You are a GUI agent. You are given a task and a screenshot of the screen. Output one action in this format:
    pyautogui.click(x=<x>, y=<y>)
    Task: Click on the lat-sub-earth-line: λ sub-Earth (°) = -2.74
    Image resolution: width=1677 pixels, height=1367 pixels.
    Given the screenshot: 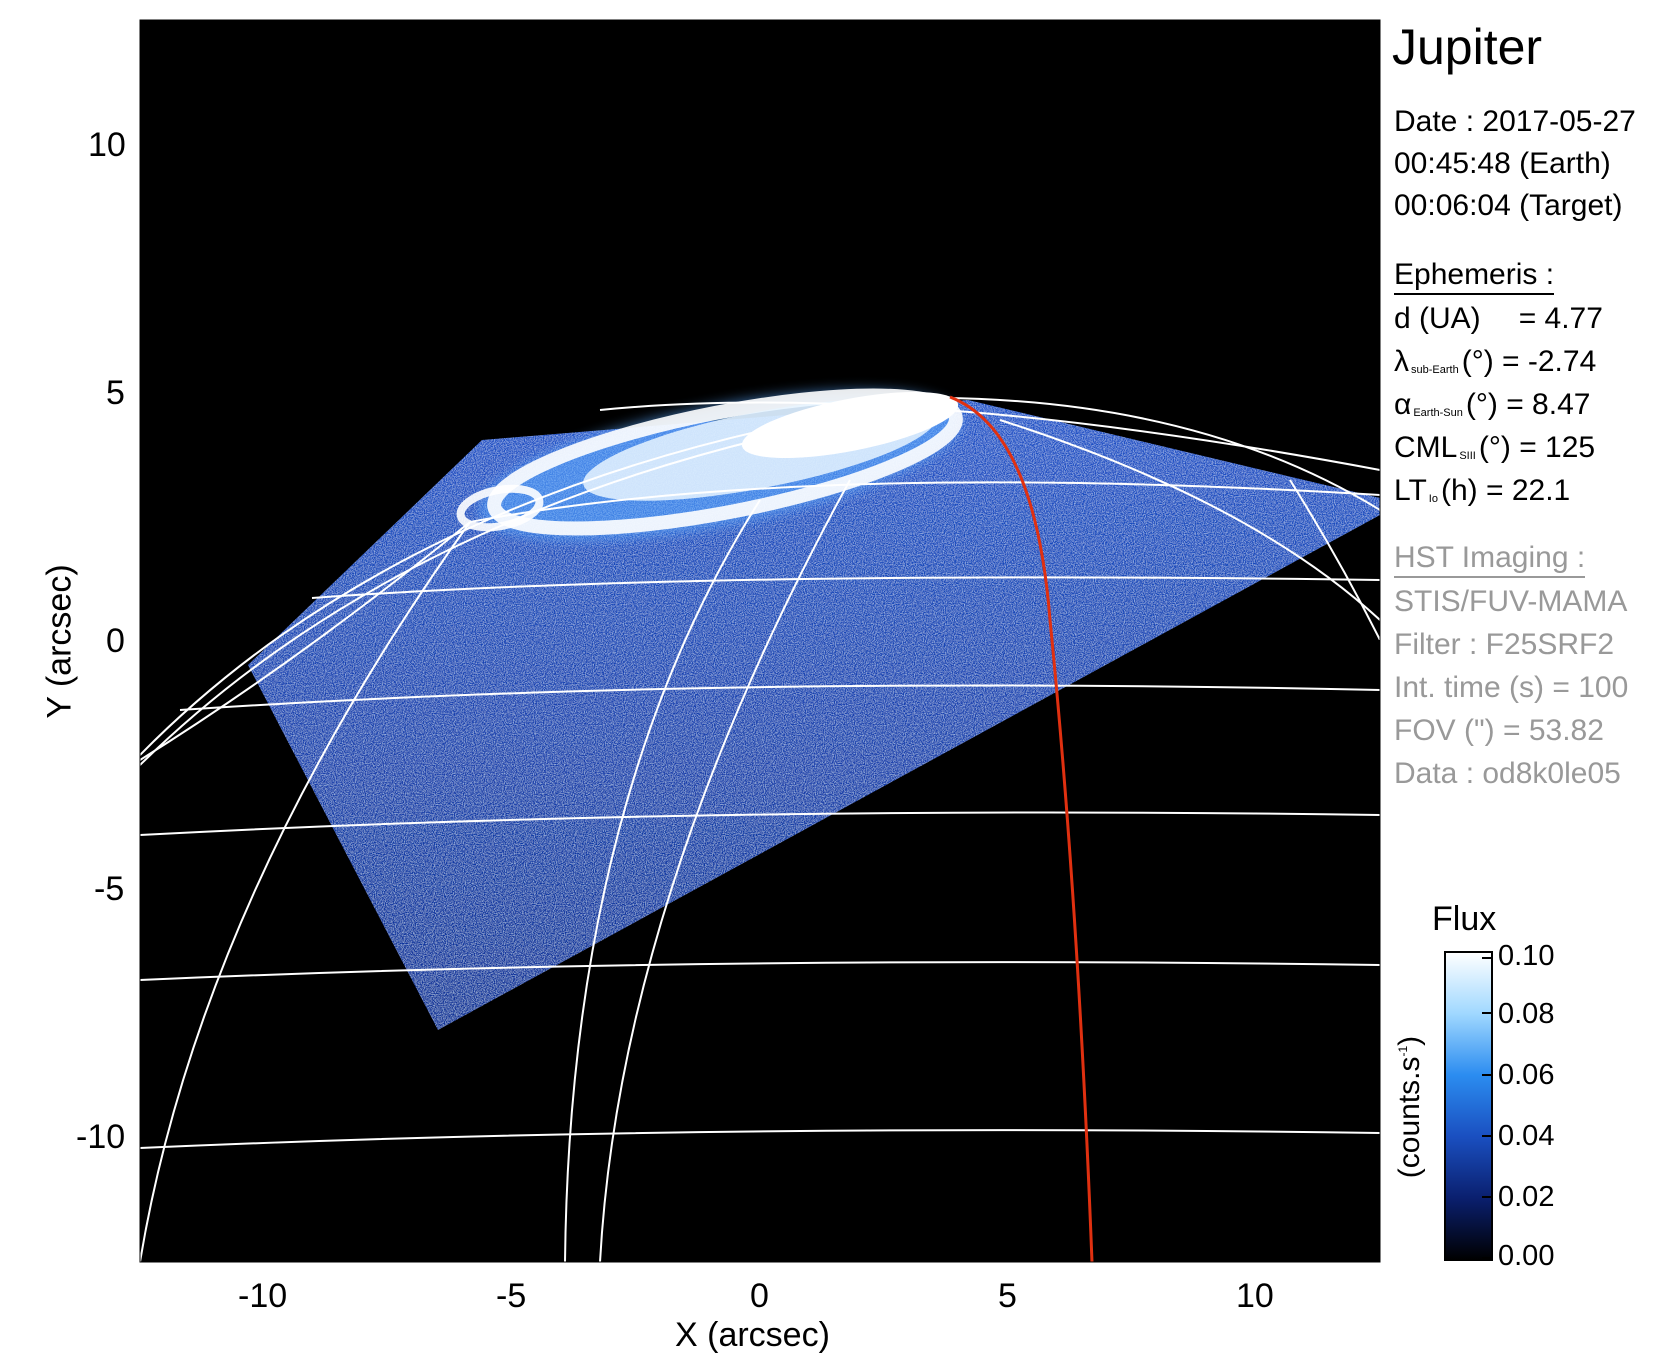 What is the action you would take?
    pyautogui.click(x=1495, y=362)
    